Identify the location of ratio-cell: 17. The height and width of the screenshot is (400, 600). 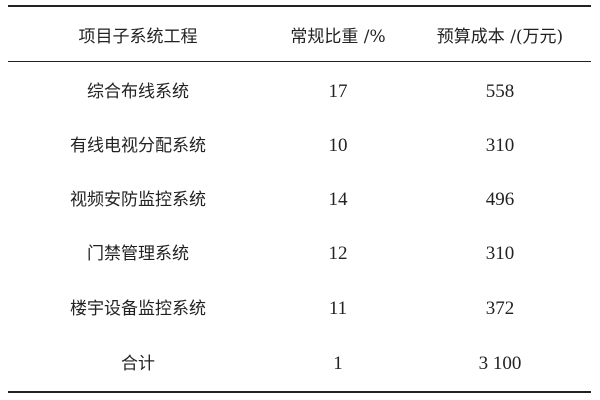
(338, 91).